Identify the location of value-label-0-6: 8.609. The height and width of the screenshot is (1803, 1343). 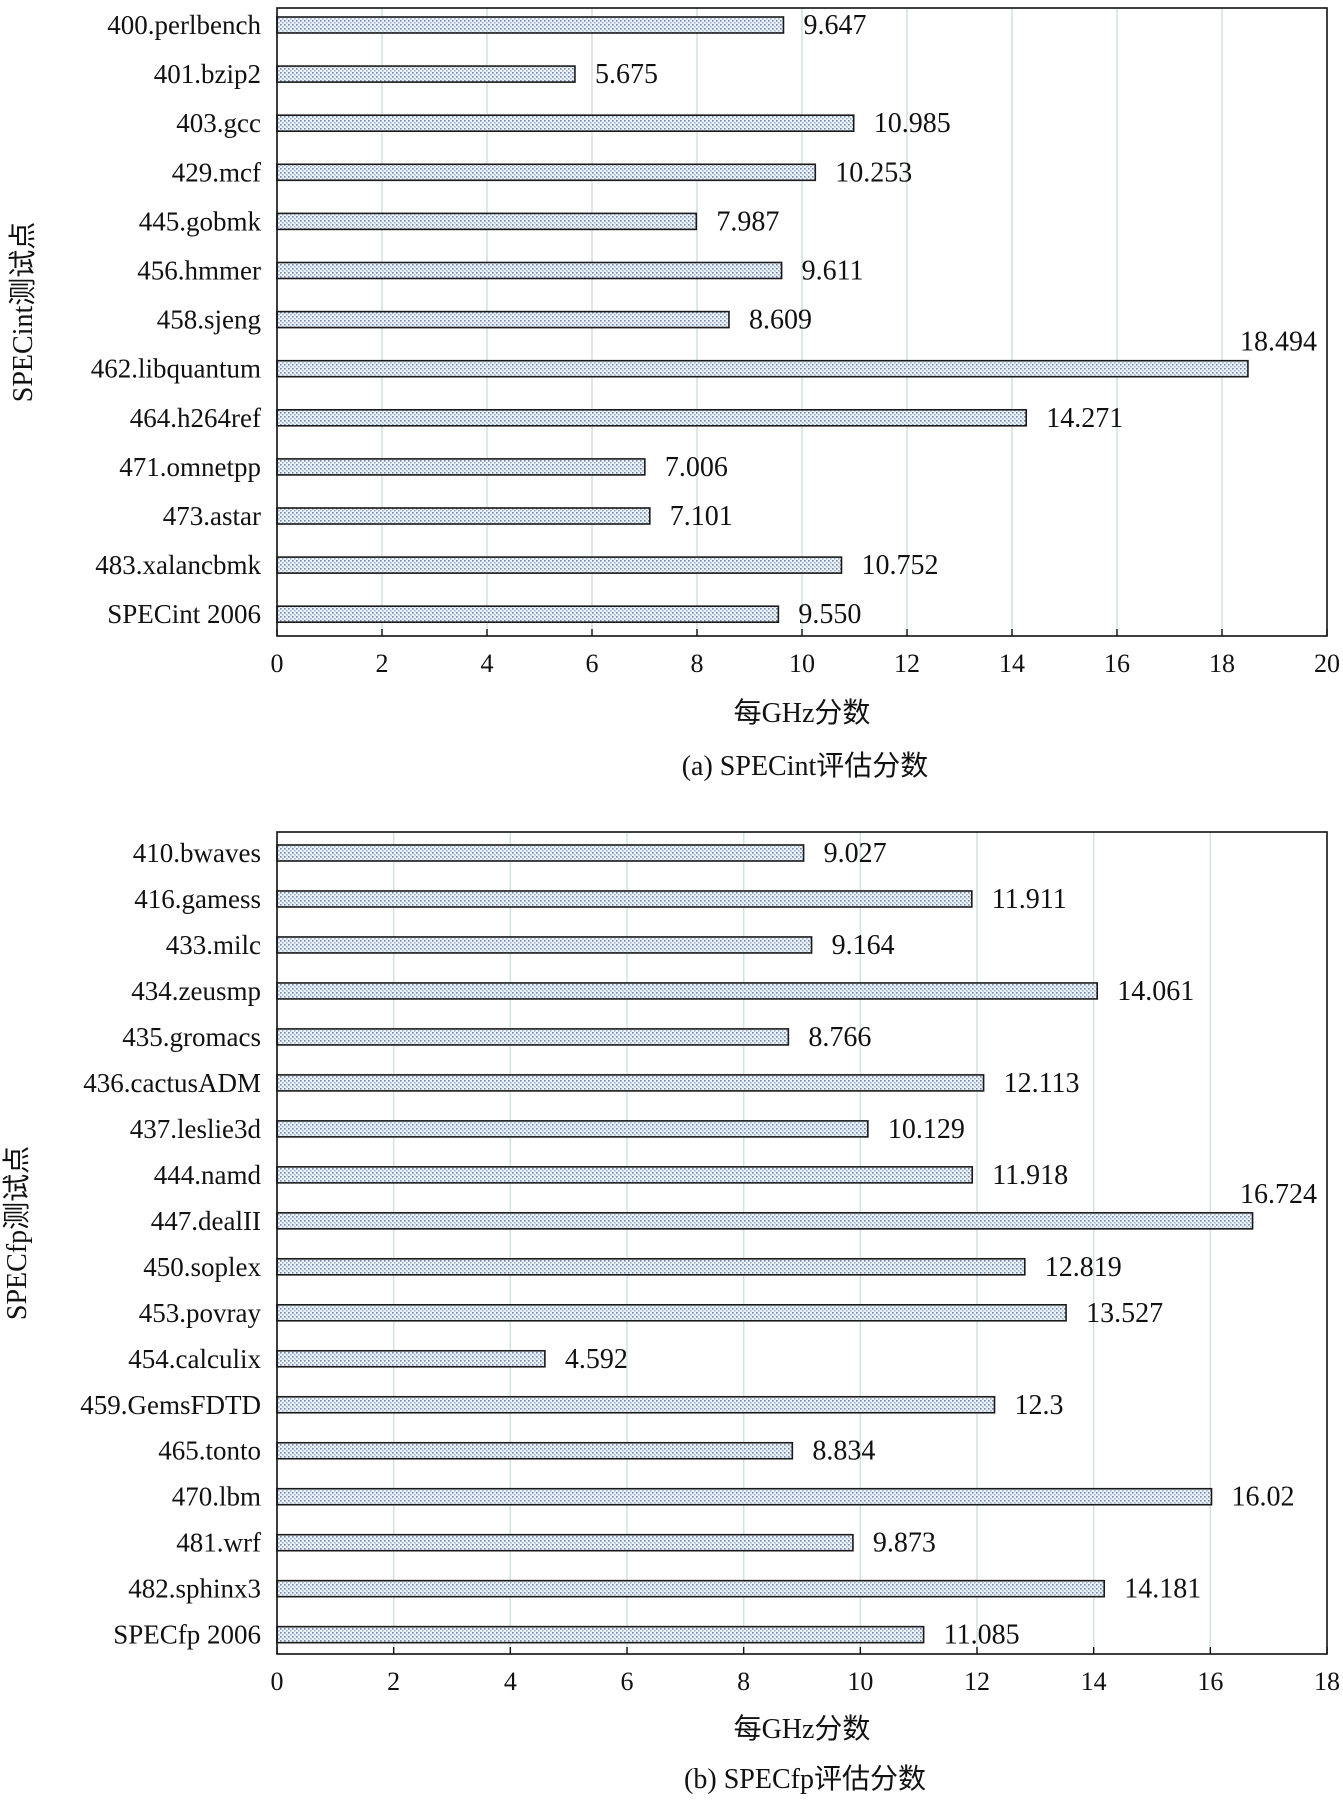
(780, 320).